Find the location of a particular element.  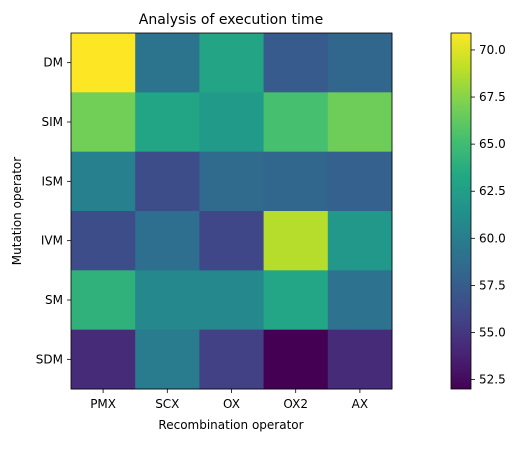

x-tick-label: AX is located at coordinates (360, 404).